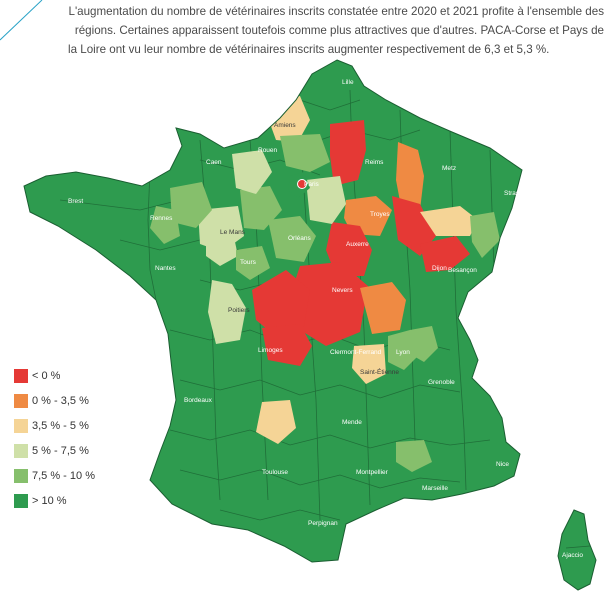  I want to click on city-label: Dijon, so click(439, 268).